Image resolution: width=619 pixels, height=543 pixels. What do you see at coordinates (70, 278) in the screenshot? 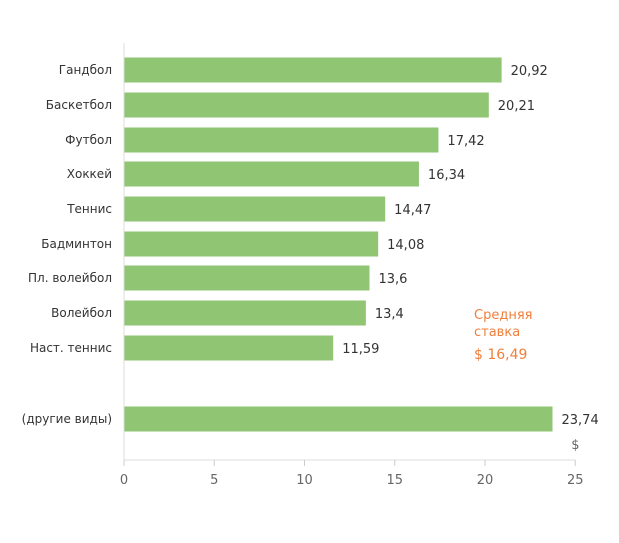
I see `category-label: Пл. волейбол` at bounding box center [70, 278].